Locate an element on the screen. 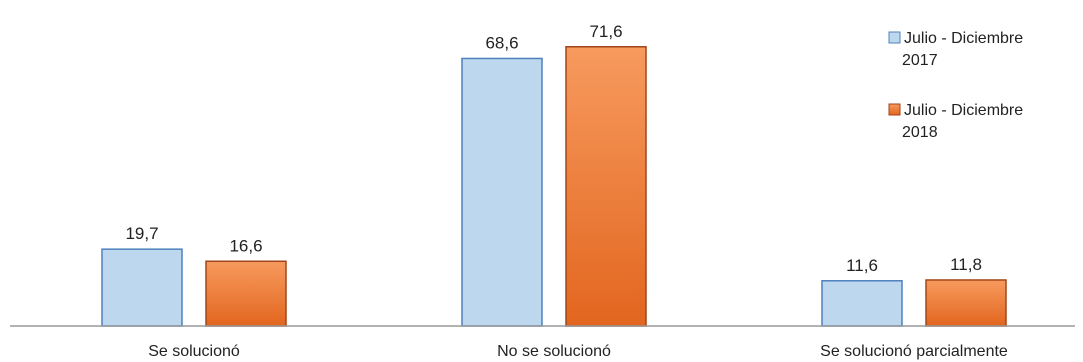  bar-series2-cat2 is located at coordinates (606, 186).